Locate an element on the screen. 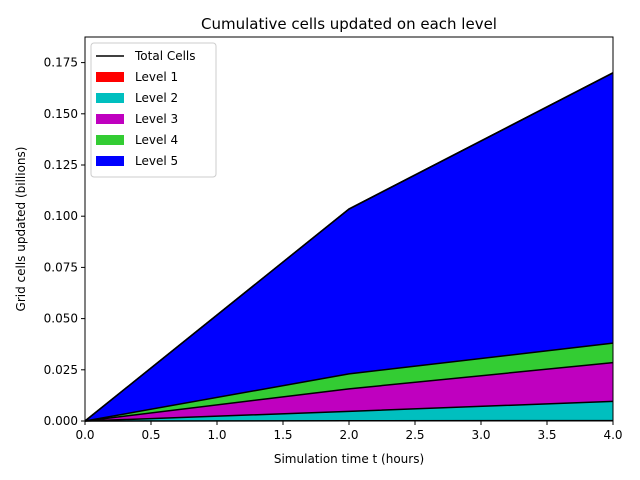 This screenshot has width=640, height=480. y-axis-label: Grid cells updated (billions) is located at coordinates (21, 229).